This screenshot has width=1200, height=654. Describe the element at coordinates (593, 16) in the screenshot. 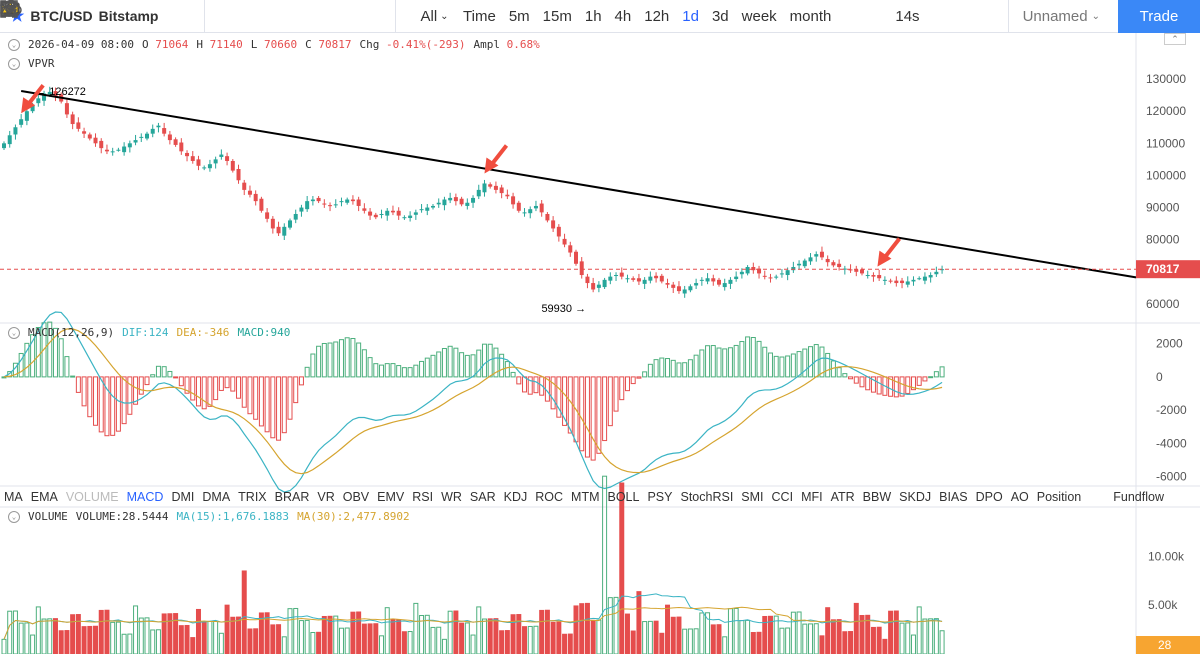

I see `timeframe-1h: 1h` at that location.